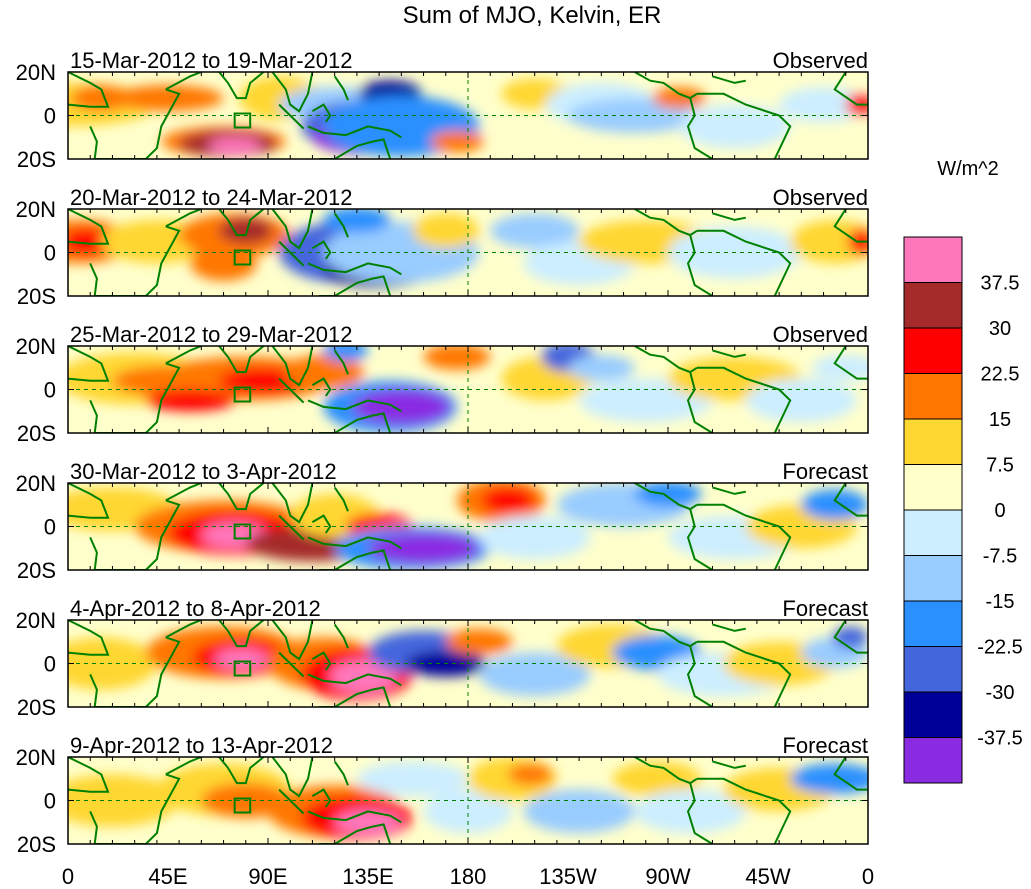  Describe the element at coordinates (1000, 739) in the screenshot. I see `colorbar-label: -37.5` at that location.